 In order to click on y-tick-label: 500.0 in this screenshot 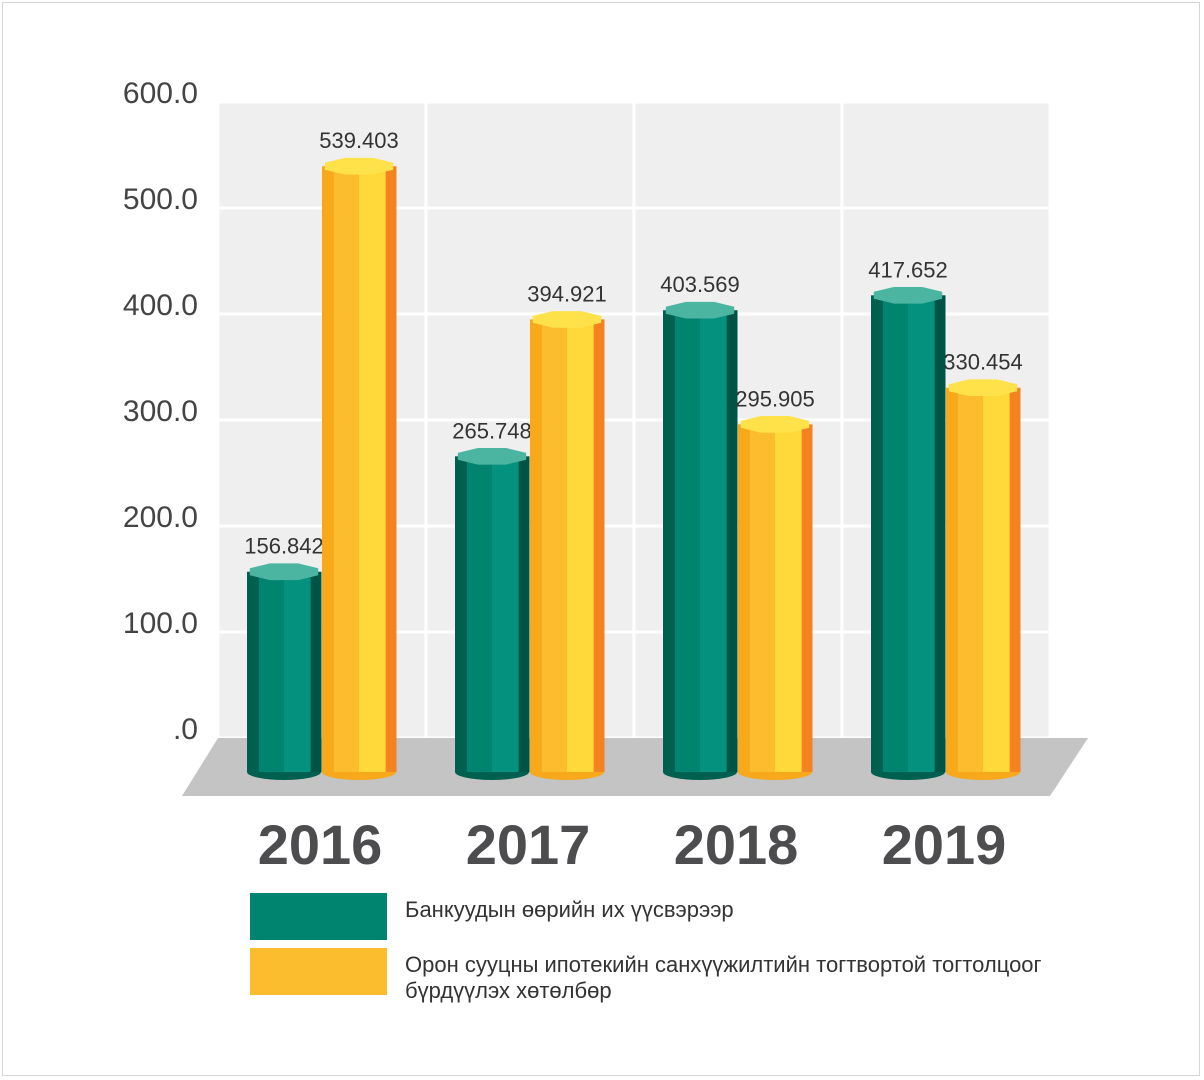, I will do `click(160, 199)`.